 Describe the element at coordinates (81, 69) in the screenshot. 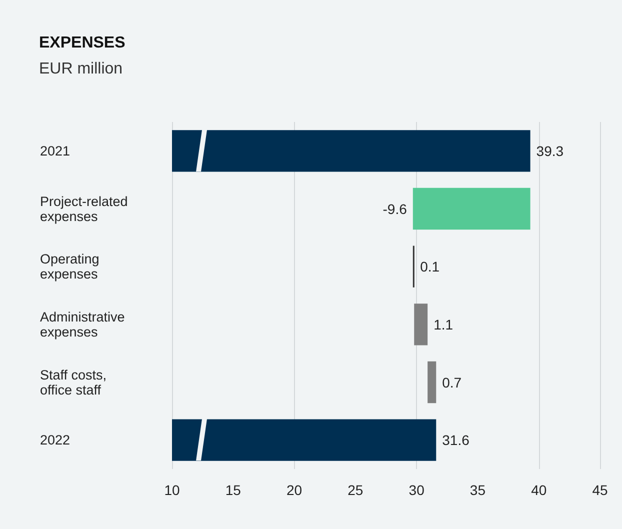

I see `chart-subtitle: EUR million` at that location.